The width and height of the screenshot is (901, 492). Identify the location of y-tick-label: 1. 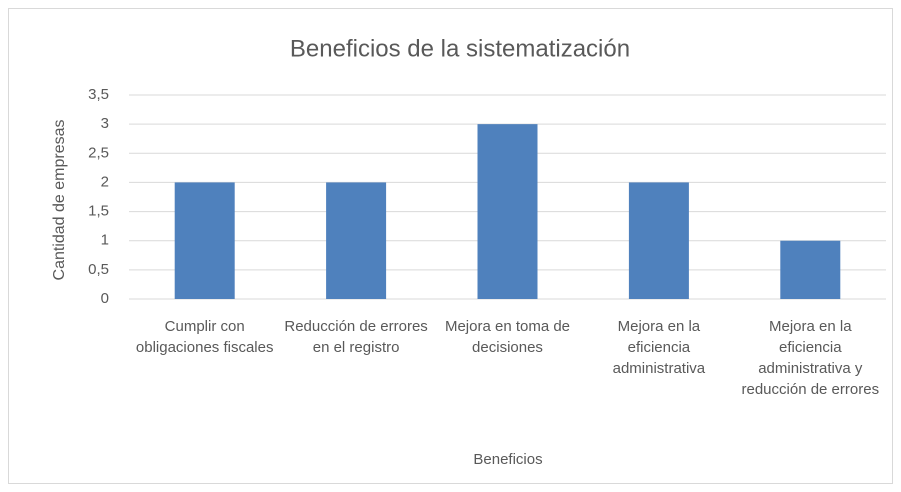
(105, 240).